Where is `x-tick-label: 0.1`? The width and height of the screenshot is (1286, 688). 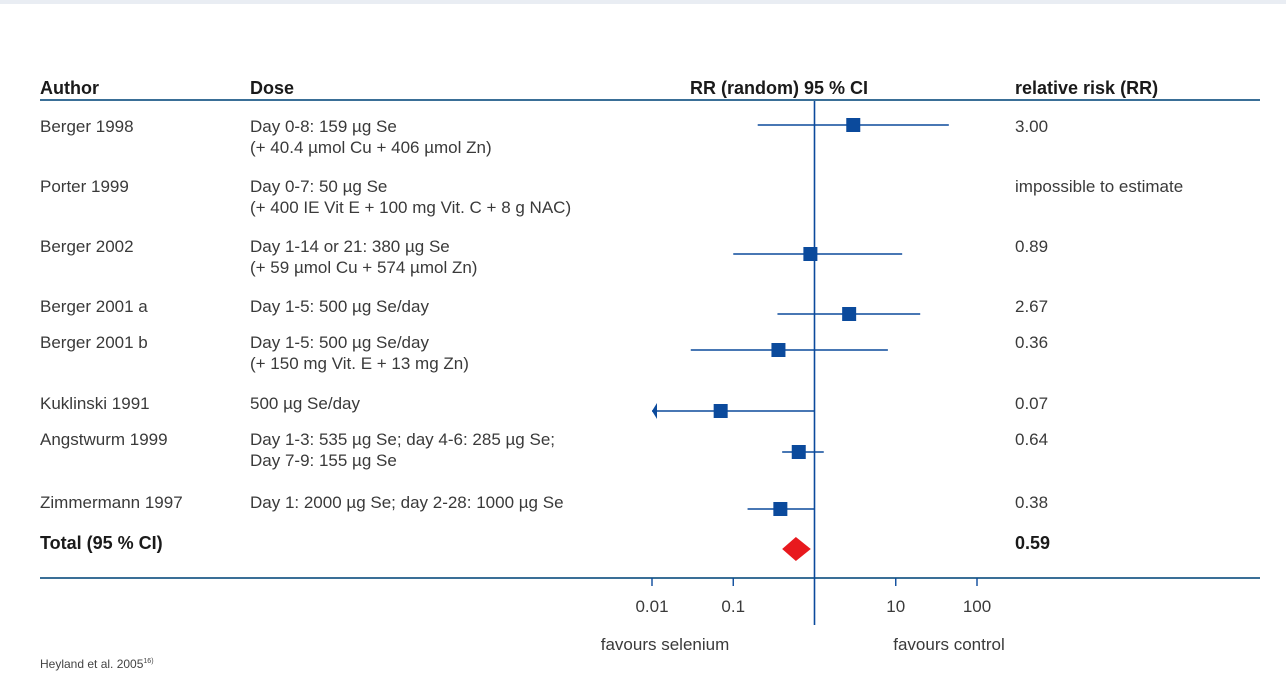
x-tick-label: 0.1 is located at coordinates (733, 606).